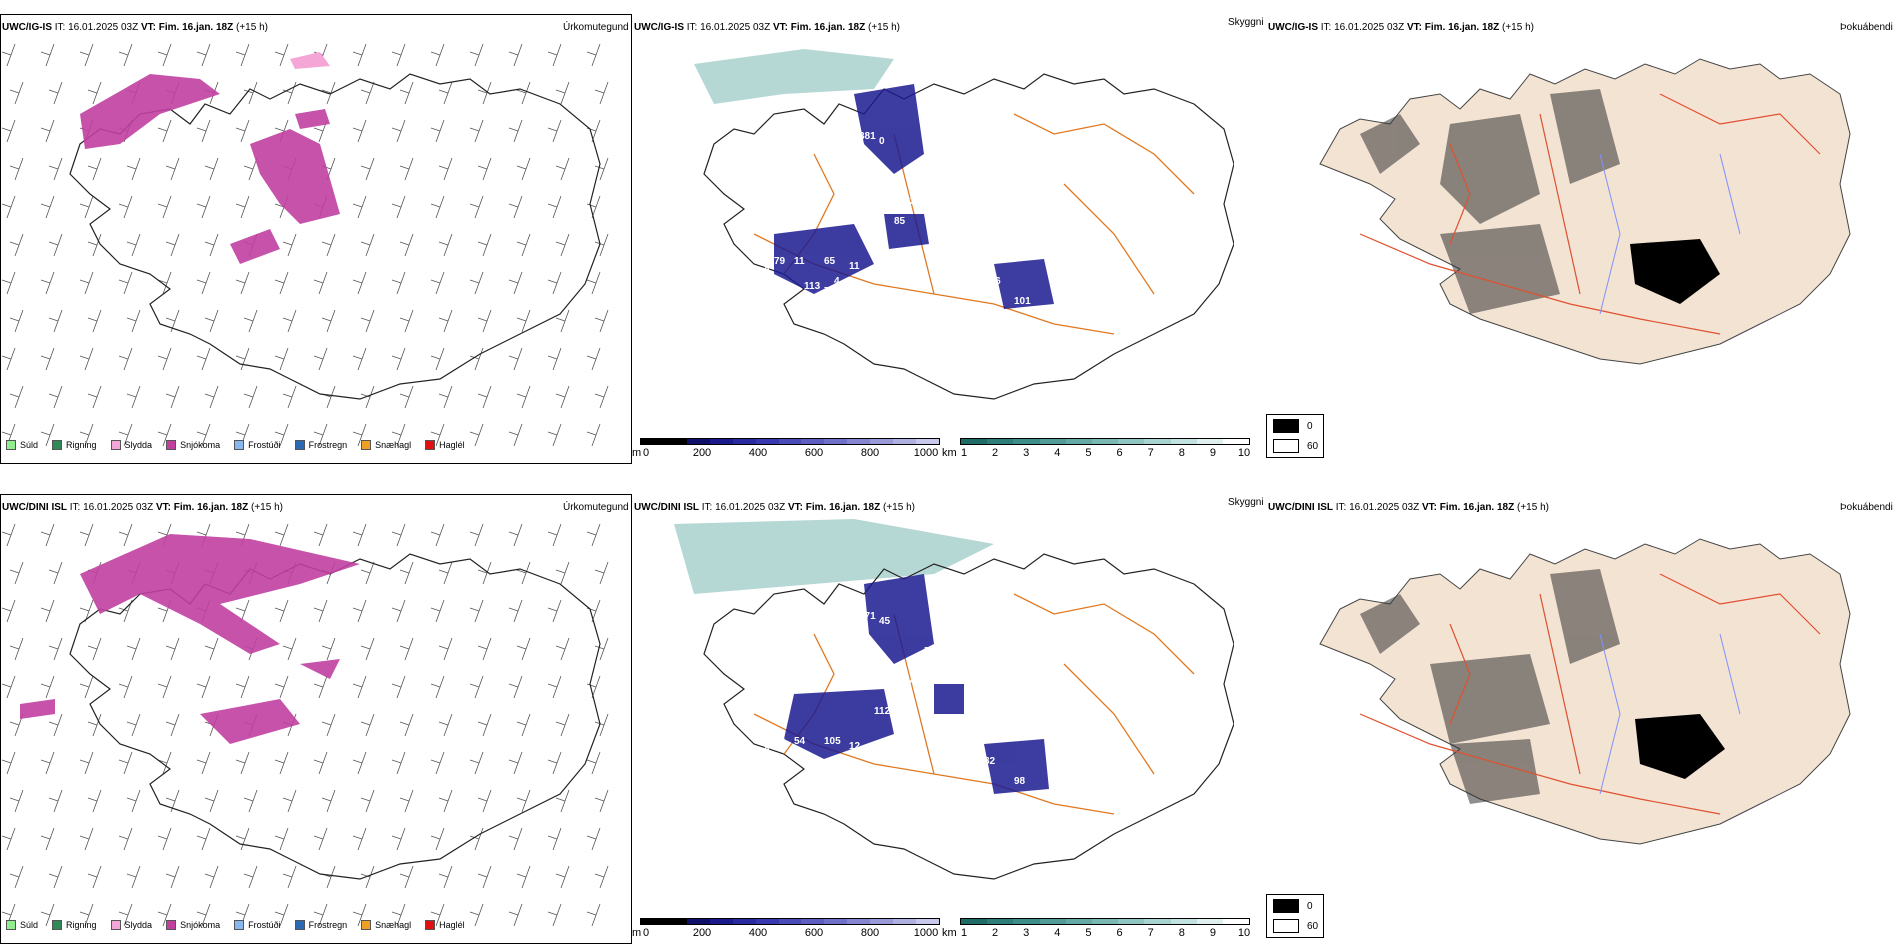  What do you see at coordinates (1675, 271) in the screenshot?
I see `dense-fog-area` at bounding box center [1675, 271].